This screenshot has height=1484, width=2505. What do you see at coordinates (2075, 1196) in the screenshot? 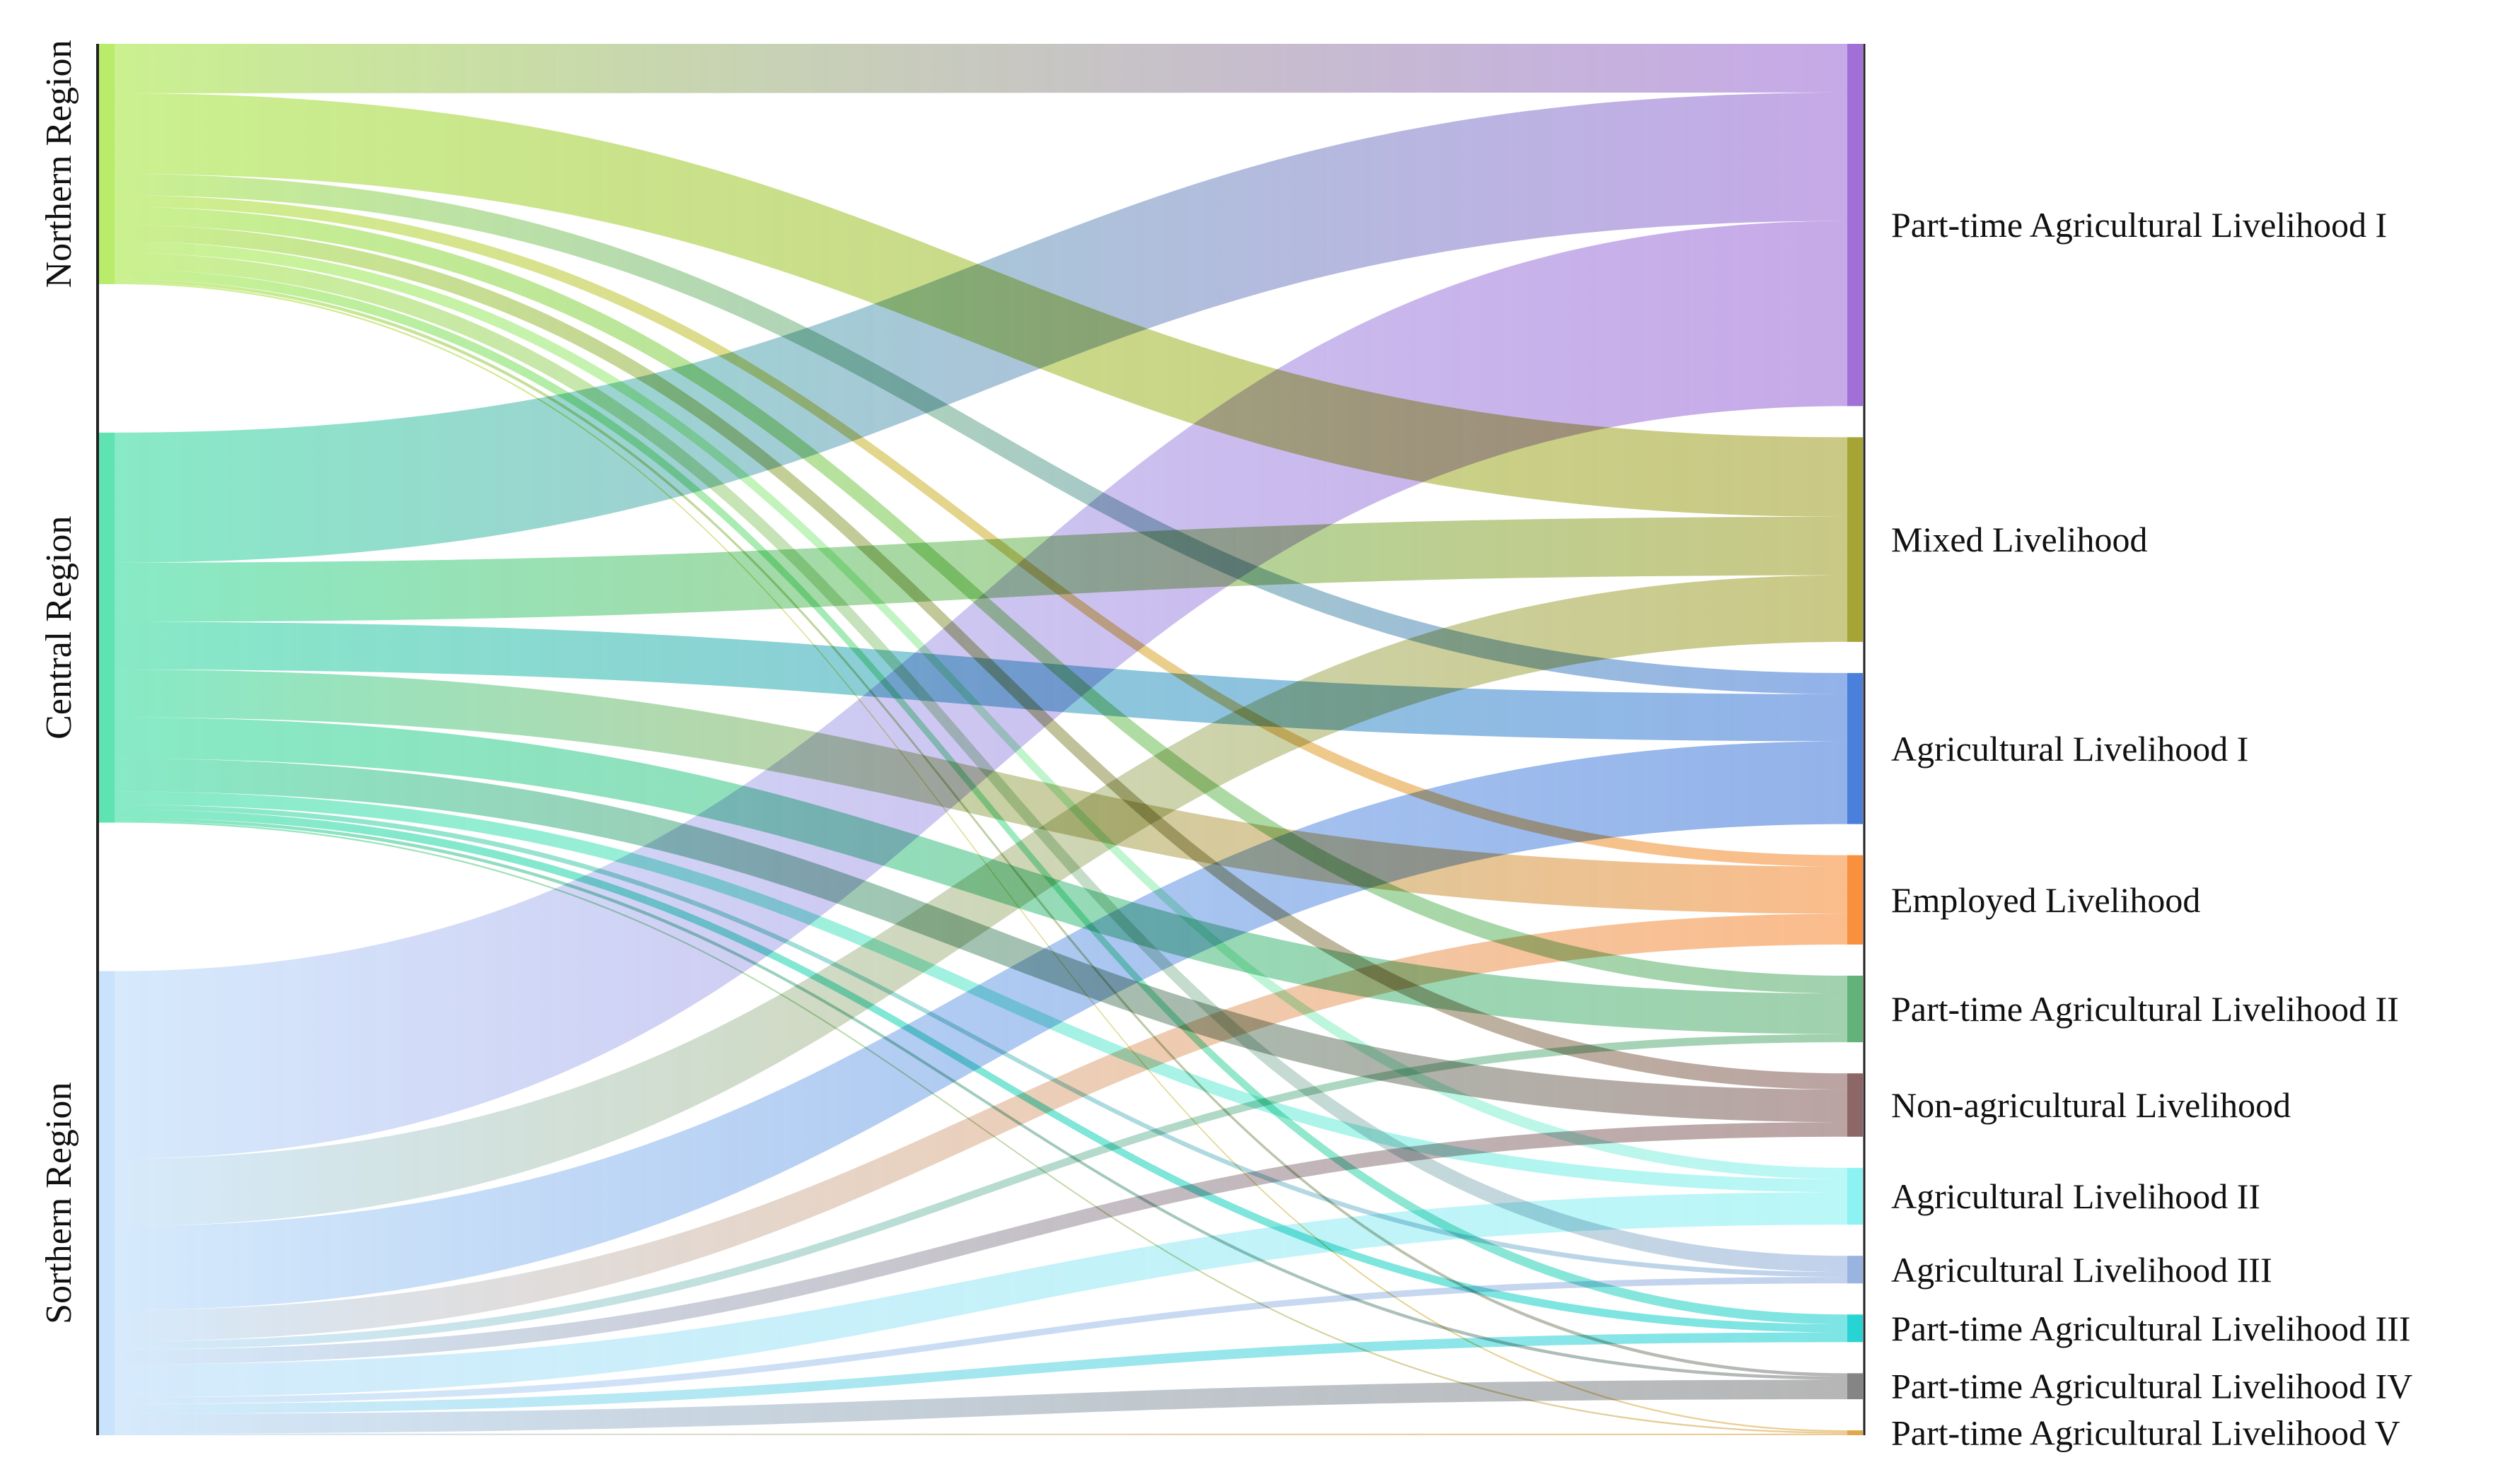
I see `target-label-agricultural-livelihood-ii: Agricultural Livelihood II` at bounding box center [2075, 1196].